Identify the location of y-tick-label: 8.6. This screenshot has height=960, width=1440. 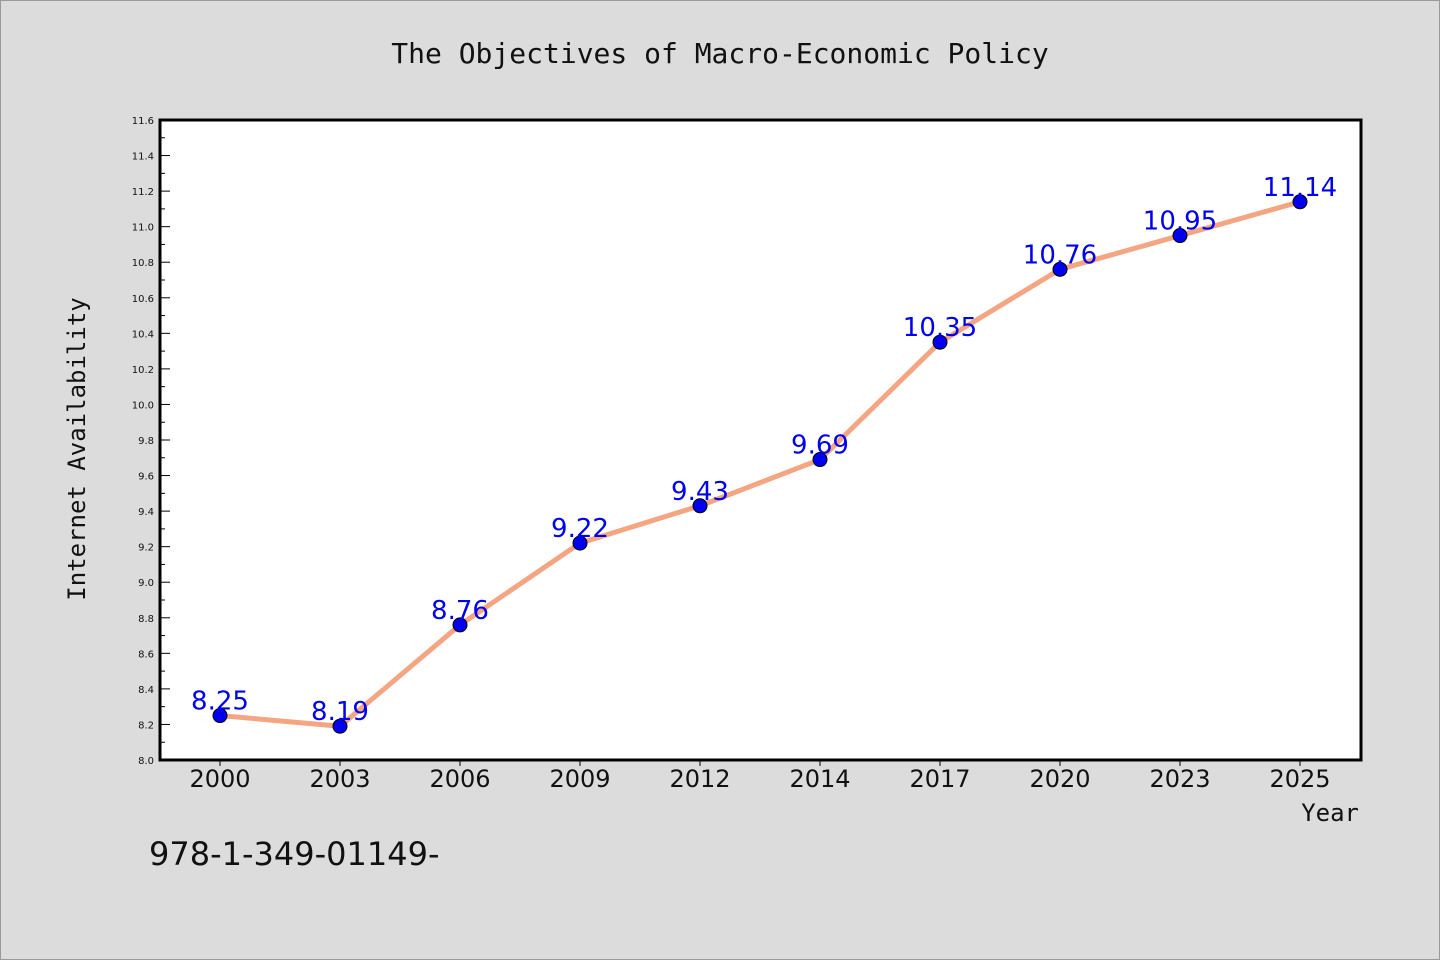
(146, 654).